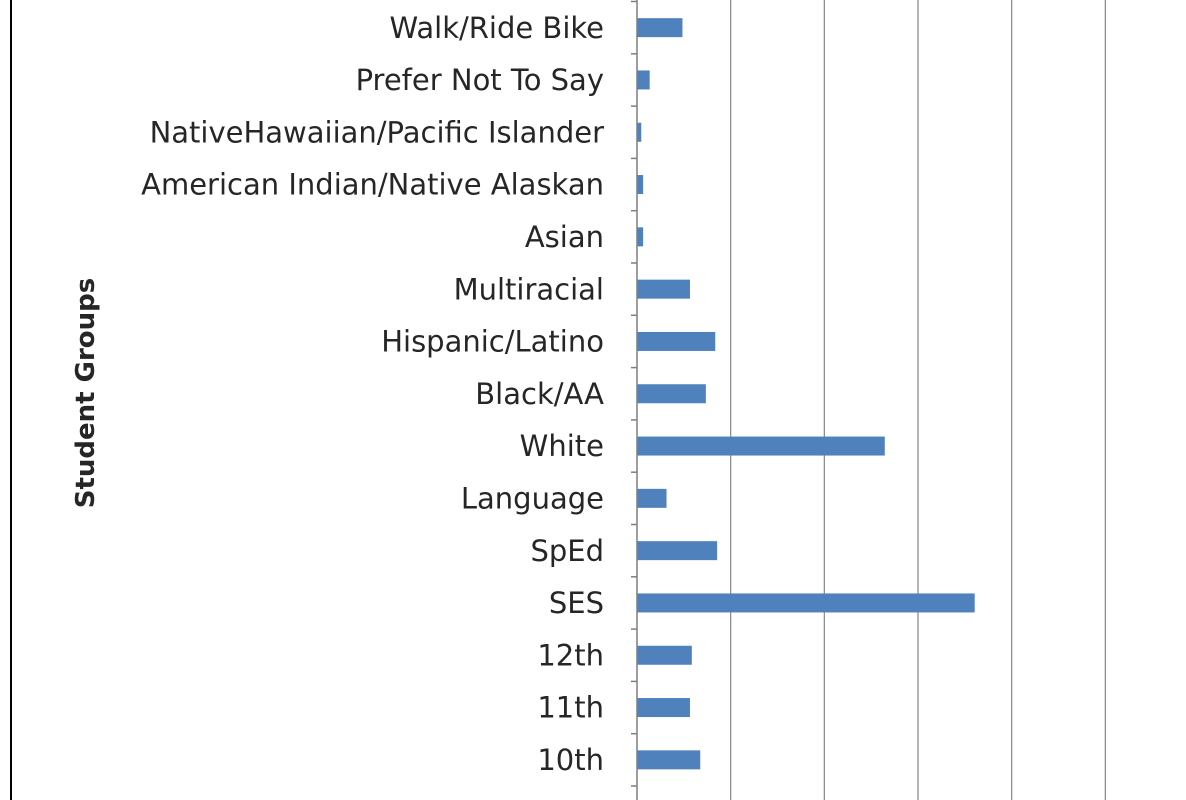 The height and width of the screenshot is (800, 1186). What do you see at coordinates (570, 760) in the screenshot?
I see `category-label: 10th` at bounding box center [570, 760].